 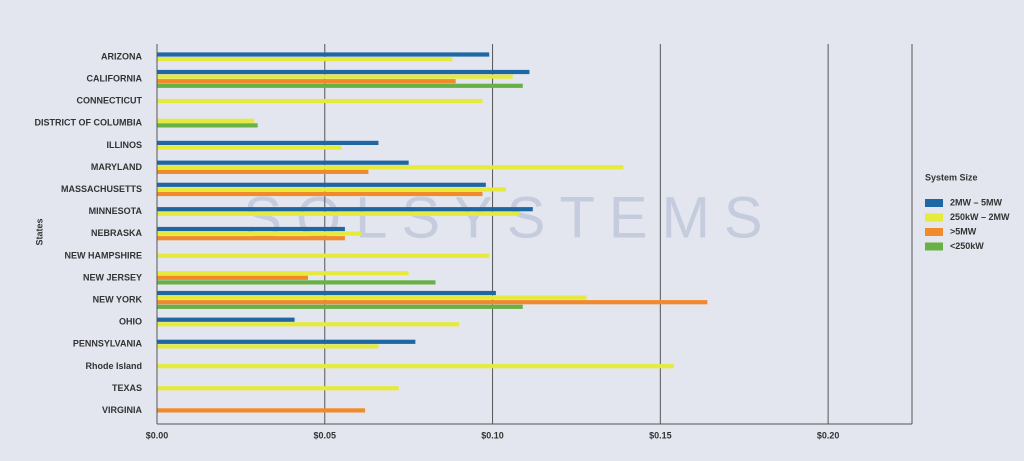 What do you see at coordinates (110, 101) in the screenshot?
I see `y-tick-label: CONNECTICUT` at bounding box center [110, 101].